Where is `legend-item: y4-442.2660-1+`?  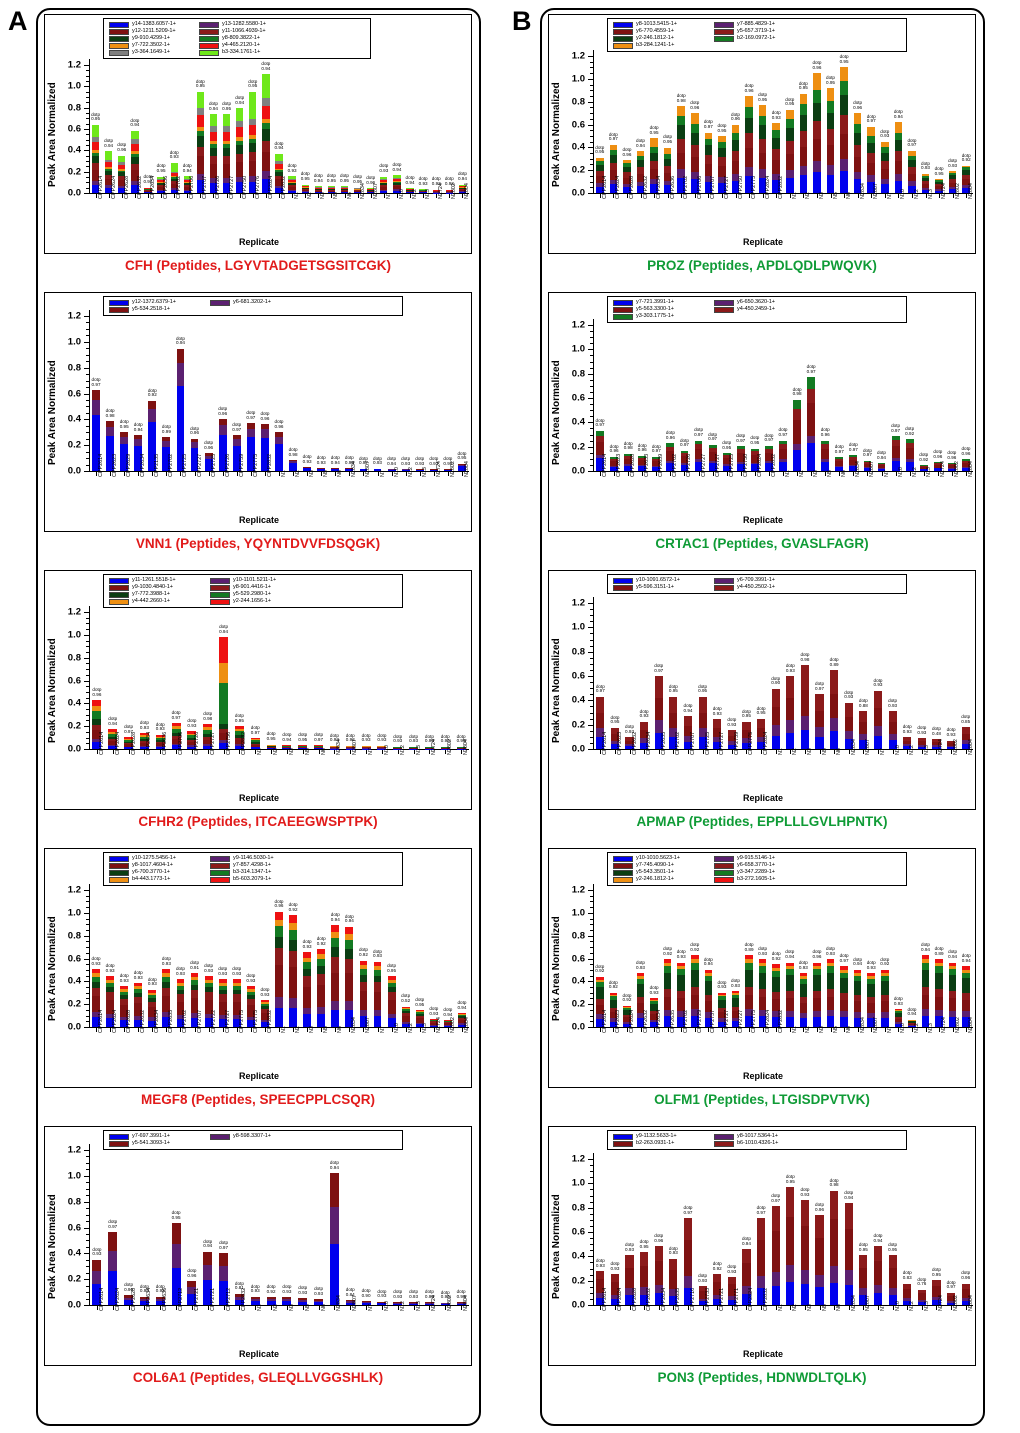 legend-item: y4-442.2660-1+ is located at coordinates (157, 601).